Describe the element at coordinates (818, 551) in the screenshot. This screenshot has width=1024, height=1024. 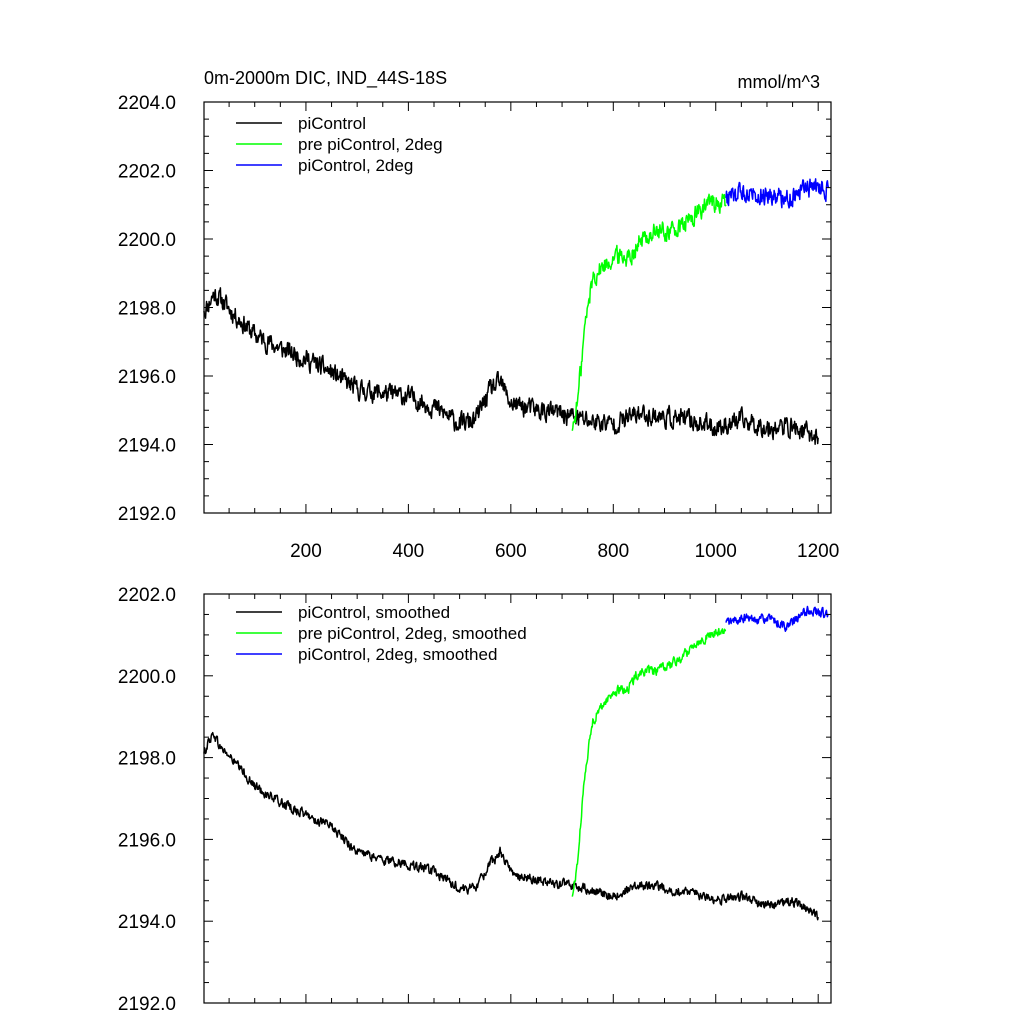
I see `x-tick-label: 1200` at that location.